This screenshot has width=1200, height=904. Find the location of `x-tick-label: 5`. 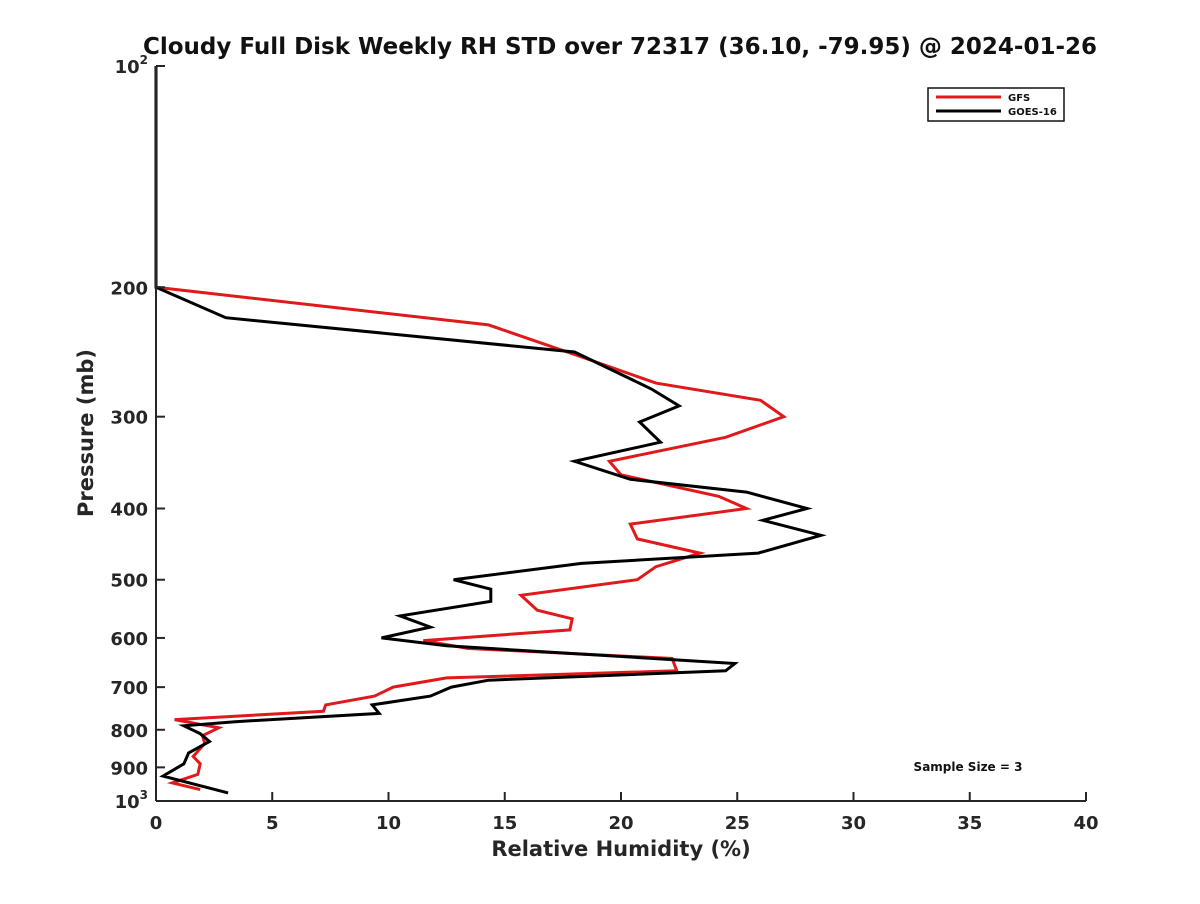

x-tick-label: 5 is located at coordinates (272, 823).